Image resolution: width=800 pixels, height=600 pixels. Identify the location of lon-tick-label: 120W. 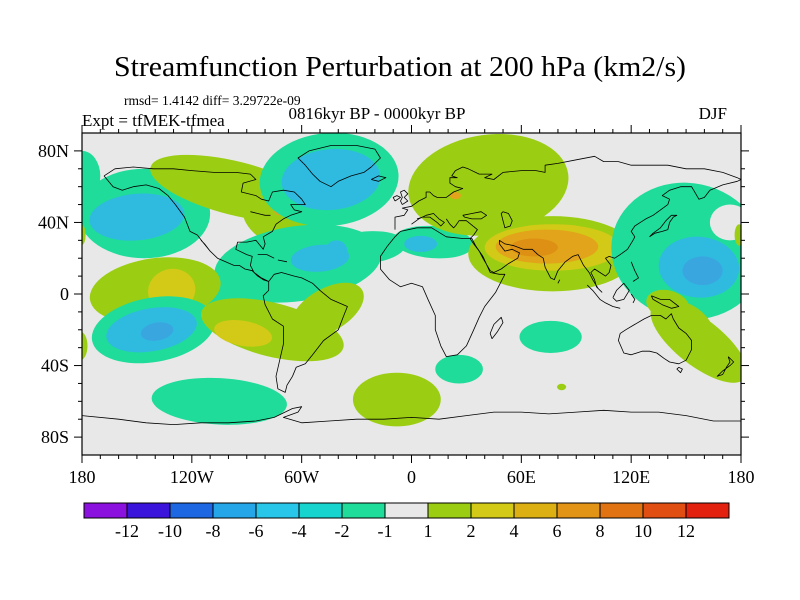
(192, 477).